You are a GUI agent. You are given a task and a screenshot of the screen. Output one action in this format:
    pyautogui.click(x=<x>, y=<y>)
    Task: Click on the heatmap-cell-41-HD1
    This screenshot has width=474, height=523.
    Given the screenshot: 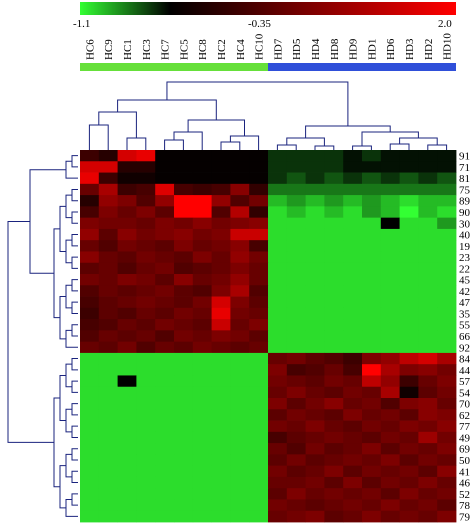 What is the action you would take?
    pyautogui.click(x=372, y=471)
    